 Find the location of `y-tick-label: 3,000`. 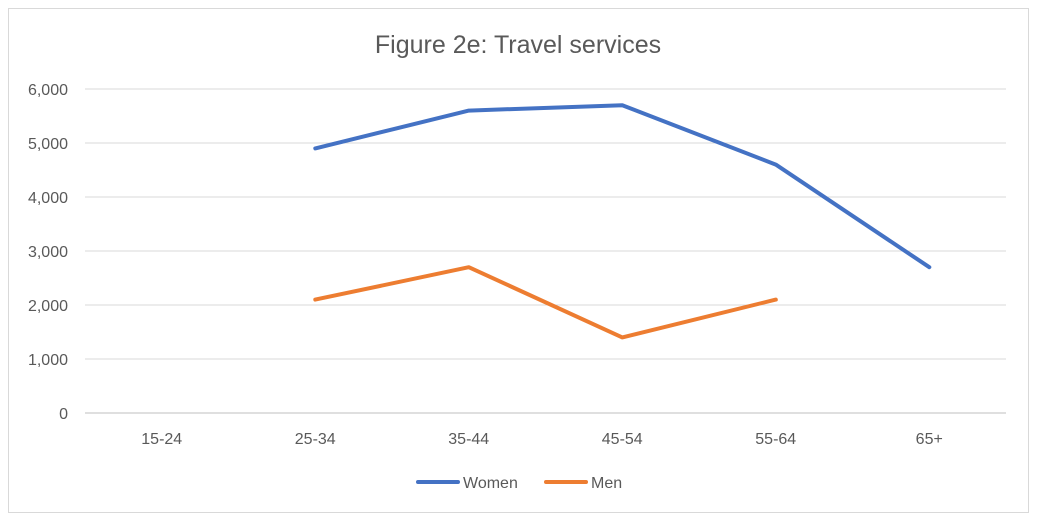

y-tick-label: 3,000 is located at coordinates (48, 252).